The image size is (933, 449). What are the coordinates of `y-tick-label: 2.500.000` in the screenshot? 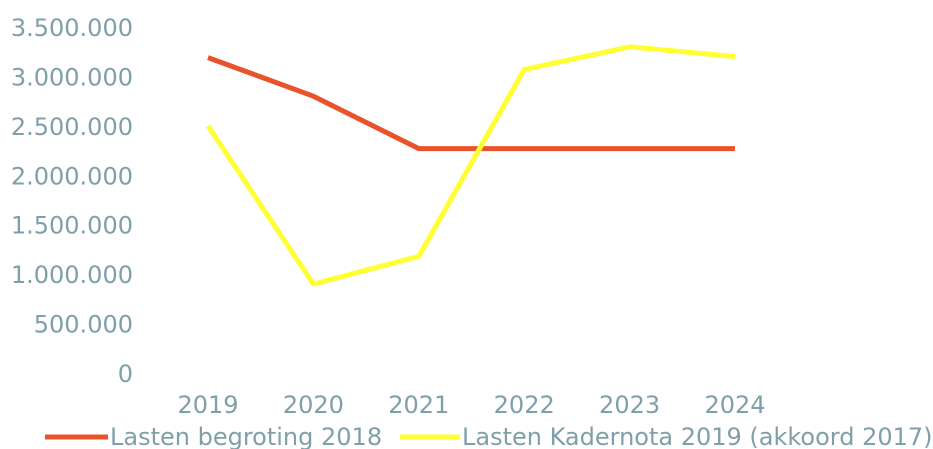 It's located at (72, 127).